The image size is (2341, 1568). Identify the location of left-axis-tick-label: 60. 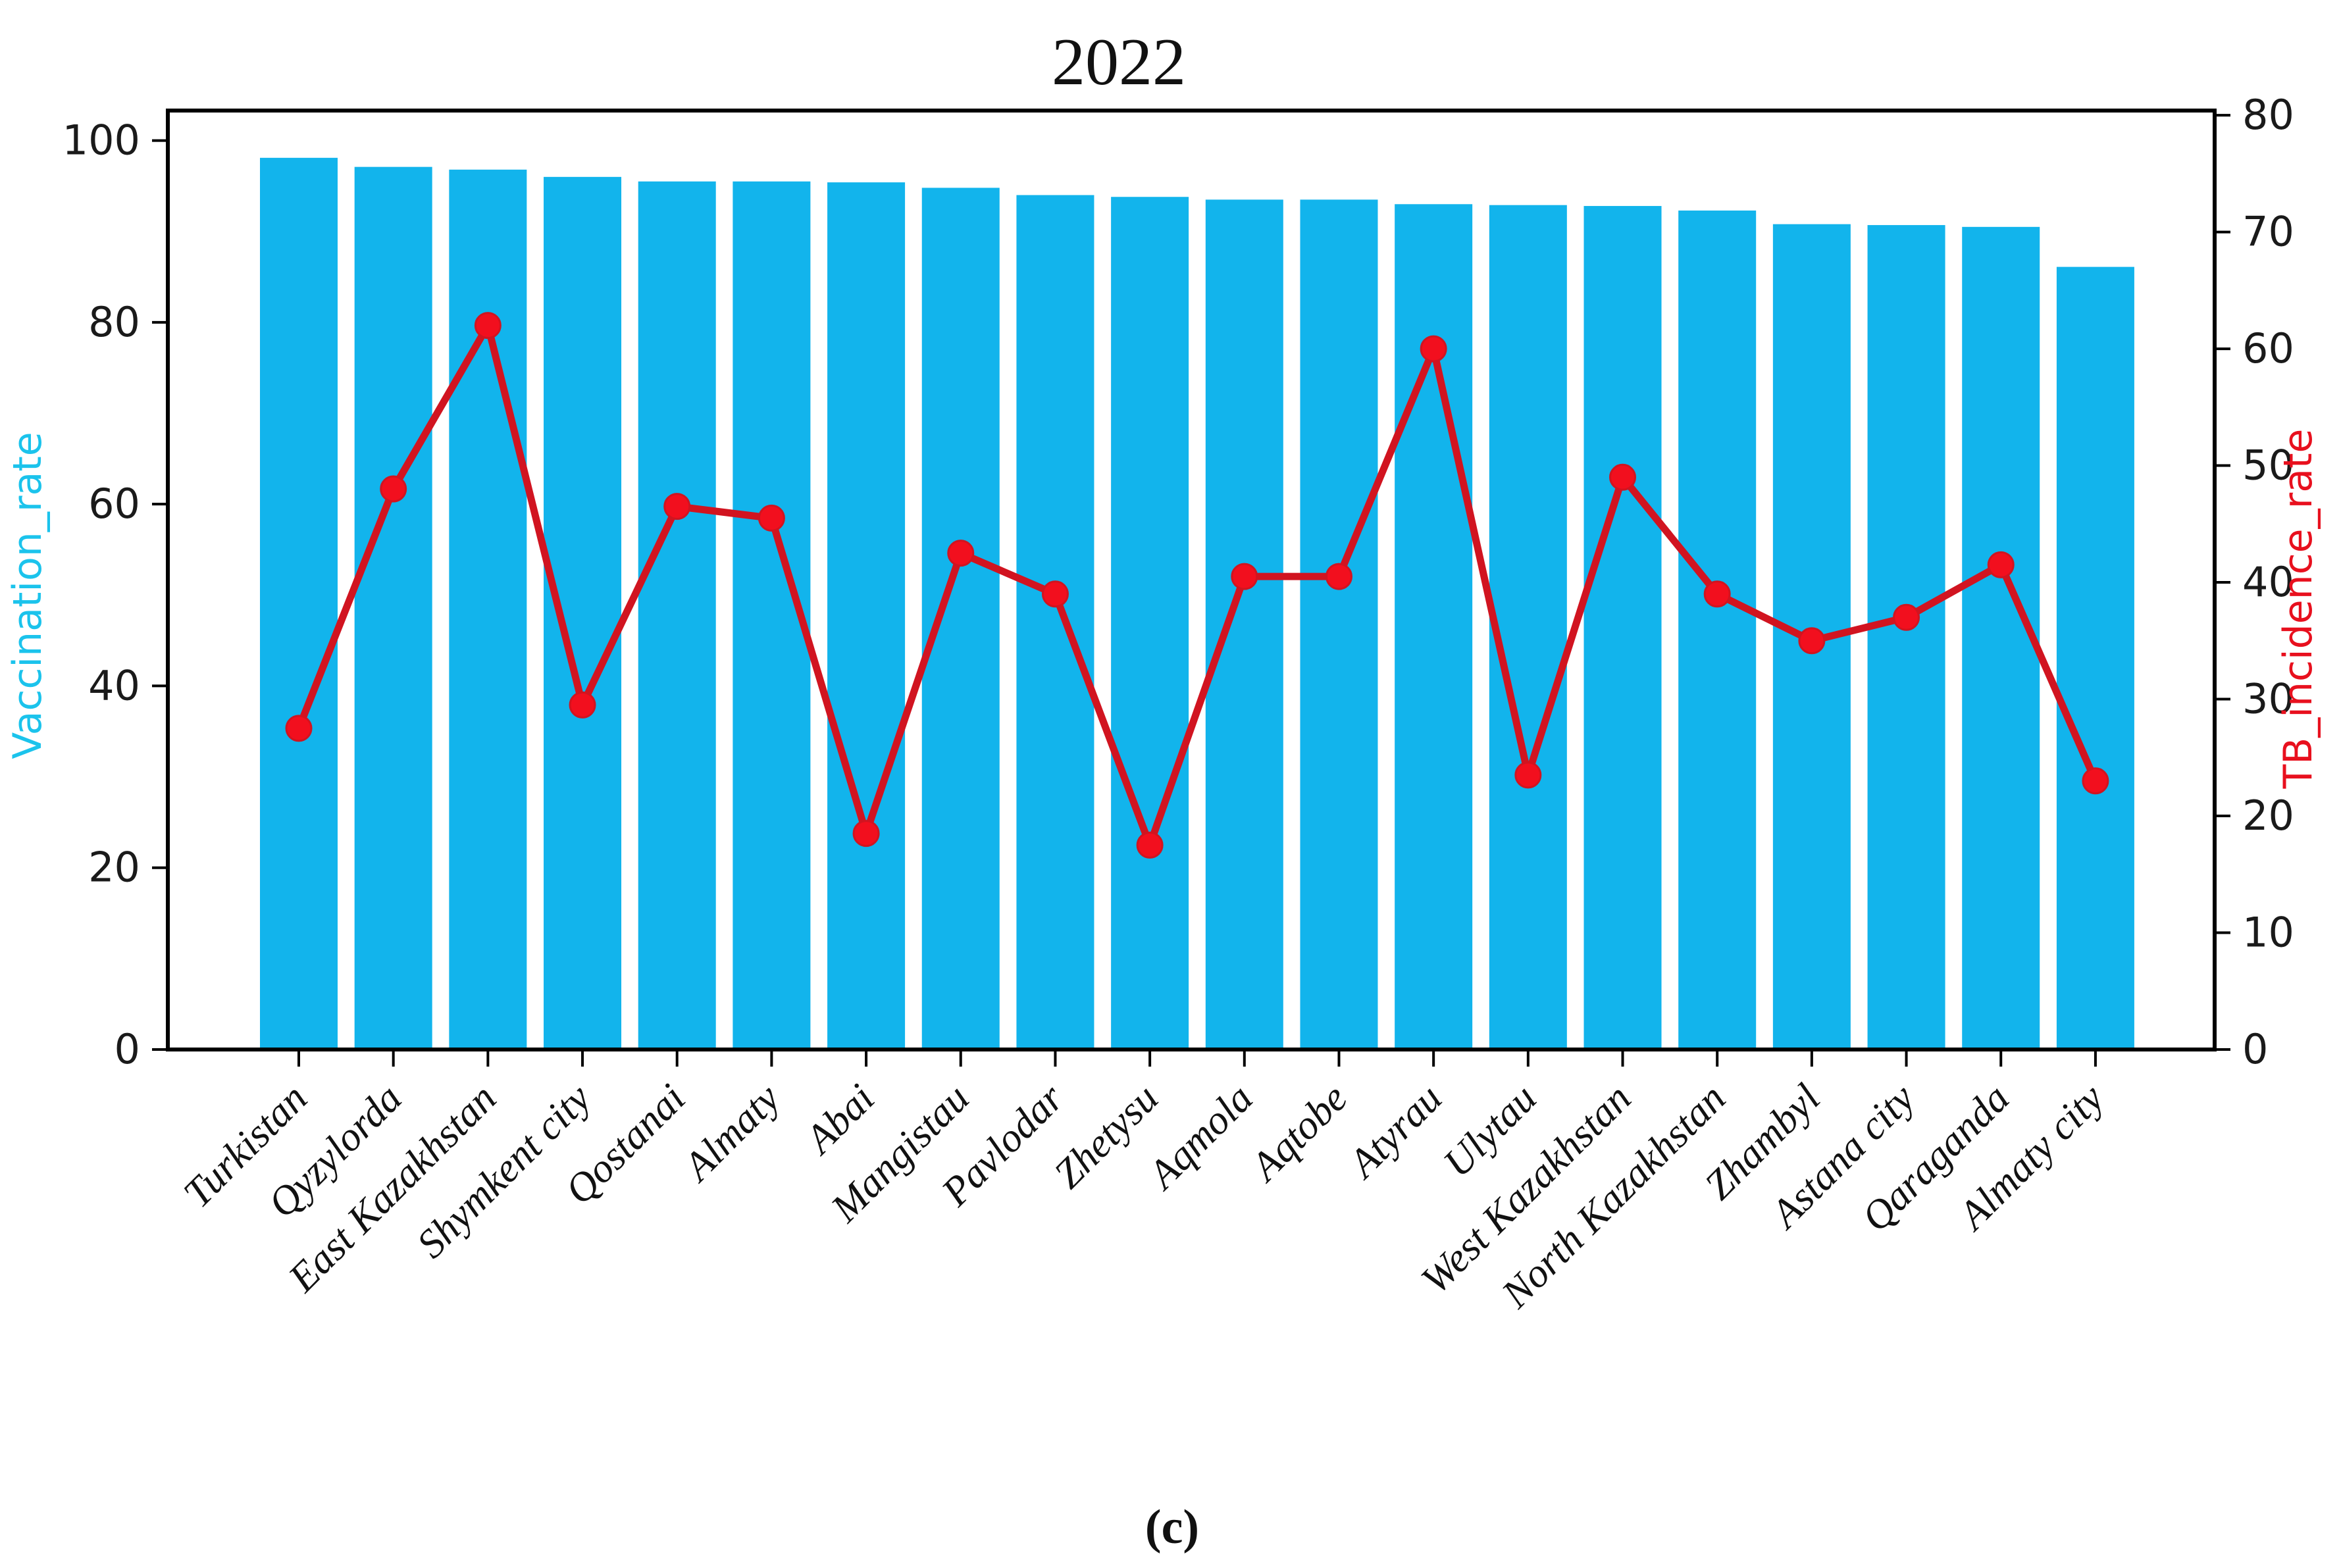
(114, 504).